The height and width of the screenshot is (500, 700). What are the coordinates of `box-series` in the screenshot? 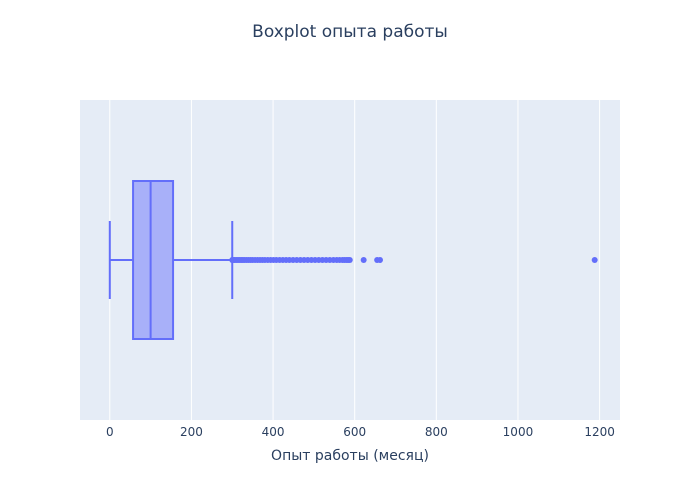 It's located at (171, 260).